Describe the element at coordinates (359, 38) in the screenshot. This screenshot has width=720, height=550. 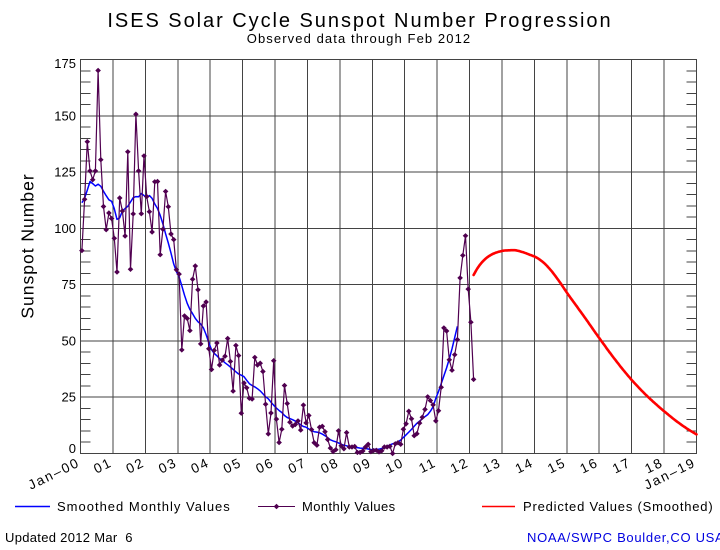
I see `svg-text: Observed data through Feb 2012` at that location.